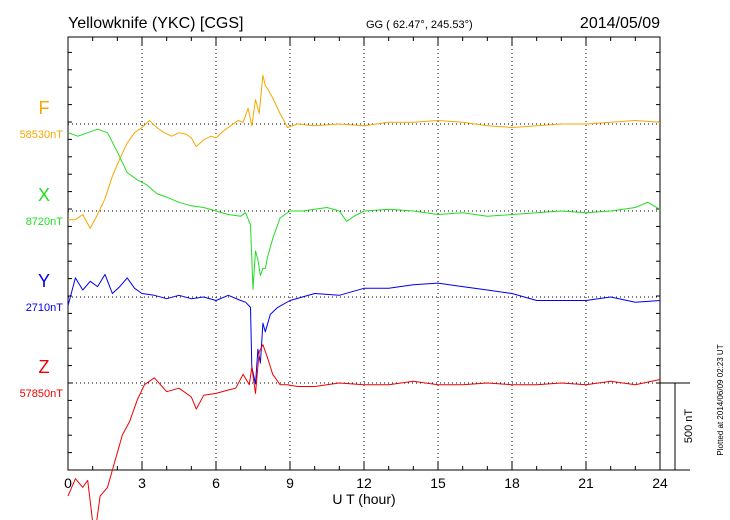 Image resolution: width=730 pixels, height=520 pixels. What do you see at coordinates (44, 108) in the screenshot?
I see `component-letter-f: F` at bounding box center [44, 108].